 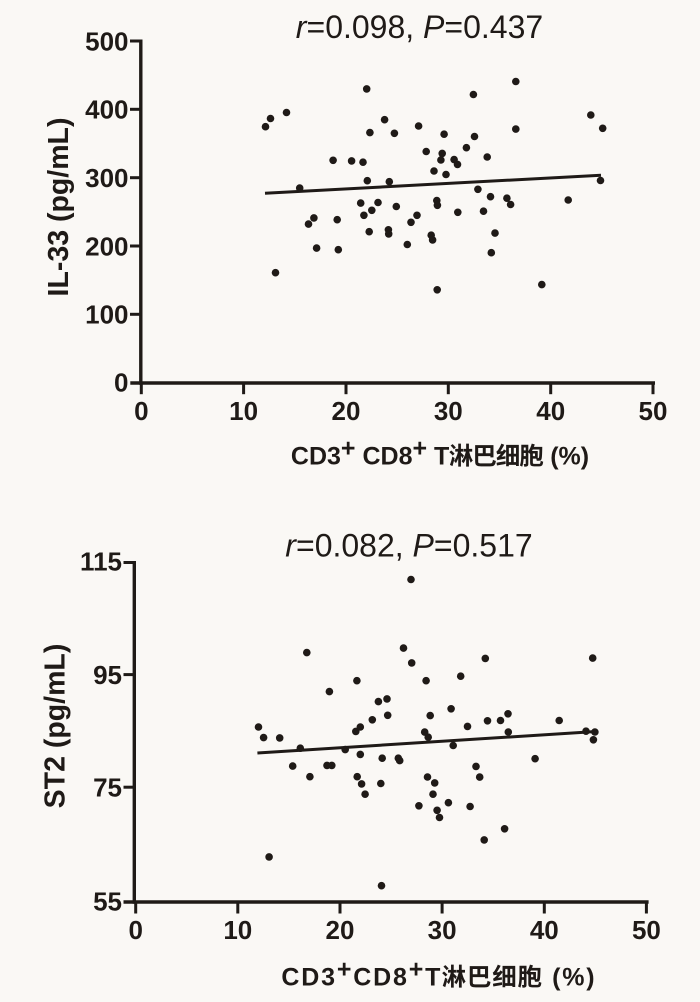 What do you see at coordinates (107, 675) in the screenshot?
I see `svg-text: 95` at bounding box center [107, 675].